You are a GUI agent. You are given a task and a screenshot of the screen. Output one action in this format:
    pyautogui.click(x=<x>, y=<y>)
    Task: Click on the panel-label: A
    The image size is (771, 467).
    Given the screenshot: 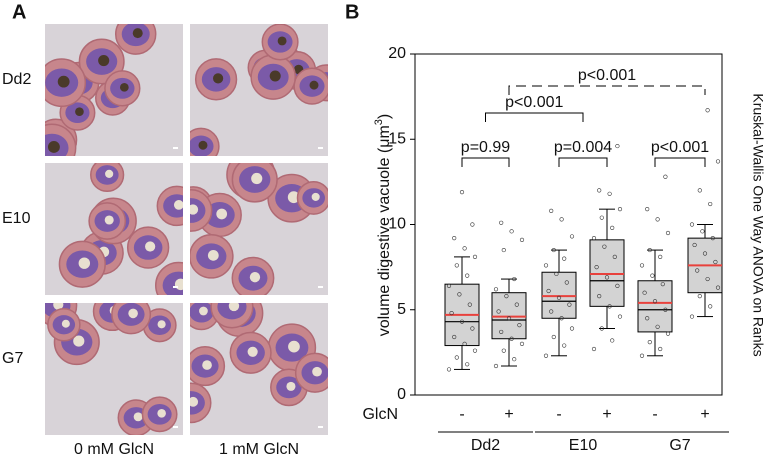 What is the action you would take?
    pyautogui.click(x=19, y=12)
    